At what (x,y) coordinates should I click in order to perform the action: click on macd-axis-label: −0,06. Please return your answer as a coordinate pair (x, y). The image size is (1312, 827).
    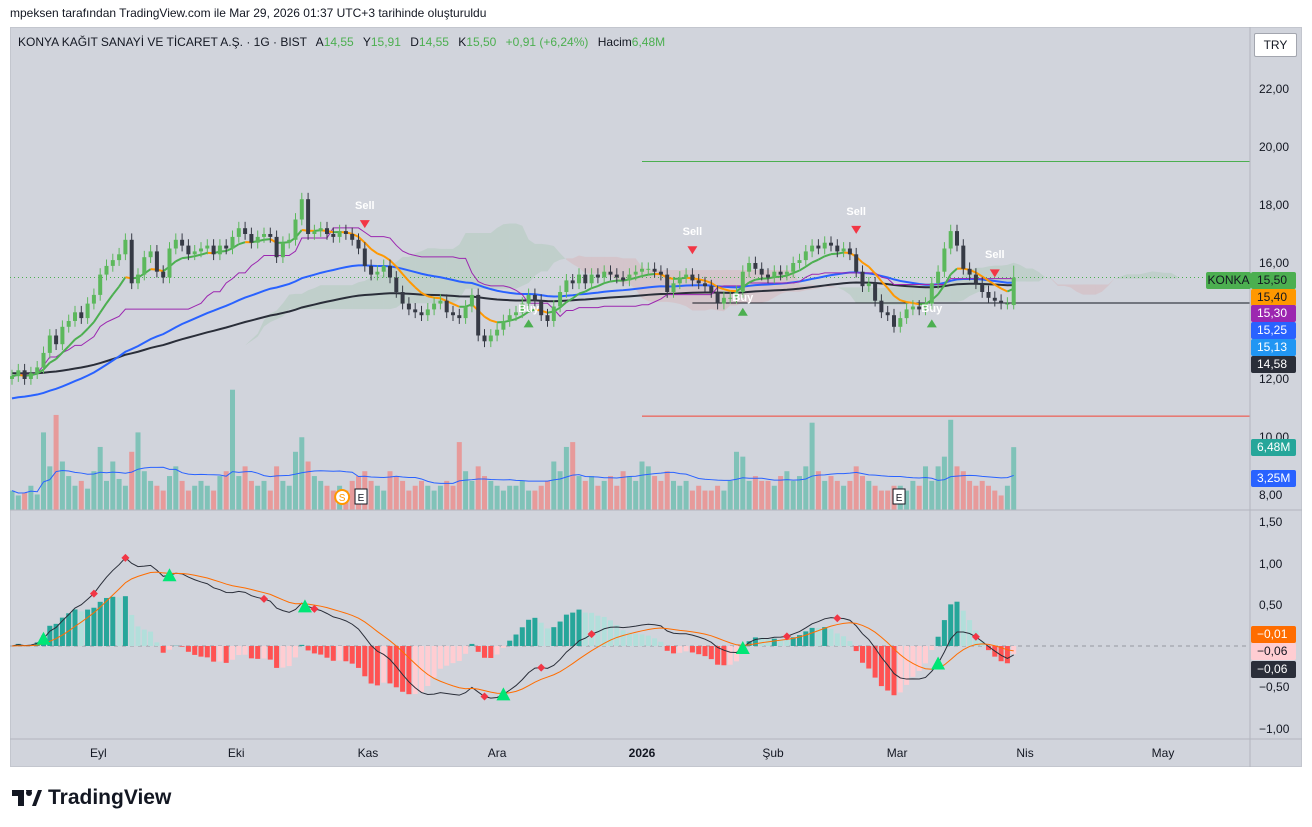
    Looking at the image, I should click on (1273, 651).